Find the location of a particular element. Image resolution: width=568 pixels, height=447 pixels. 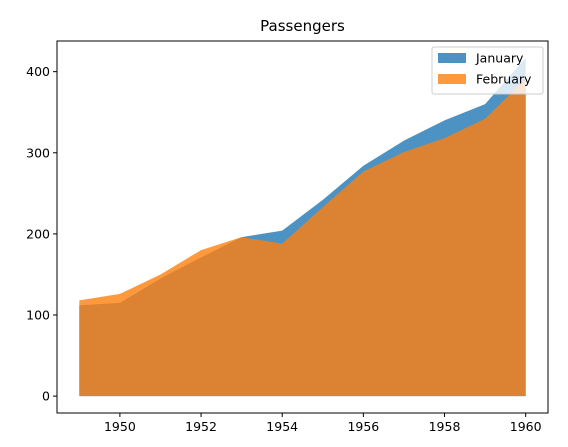

legend-label-february: February is located at coordinates (504, 79).